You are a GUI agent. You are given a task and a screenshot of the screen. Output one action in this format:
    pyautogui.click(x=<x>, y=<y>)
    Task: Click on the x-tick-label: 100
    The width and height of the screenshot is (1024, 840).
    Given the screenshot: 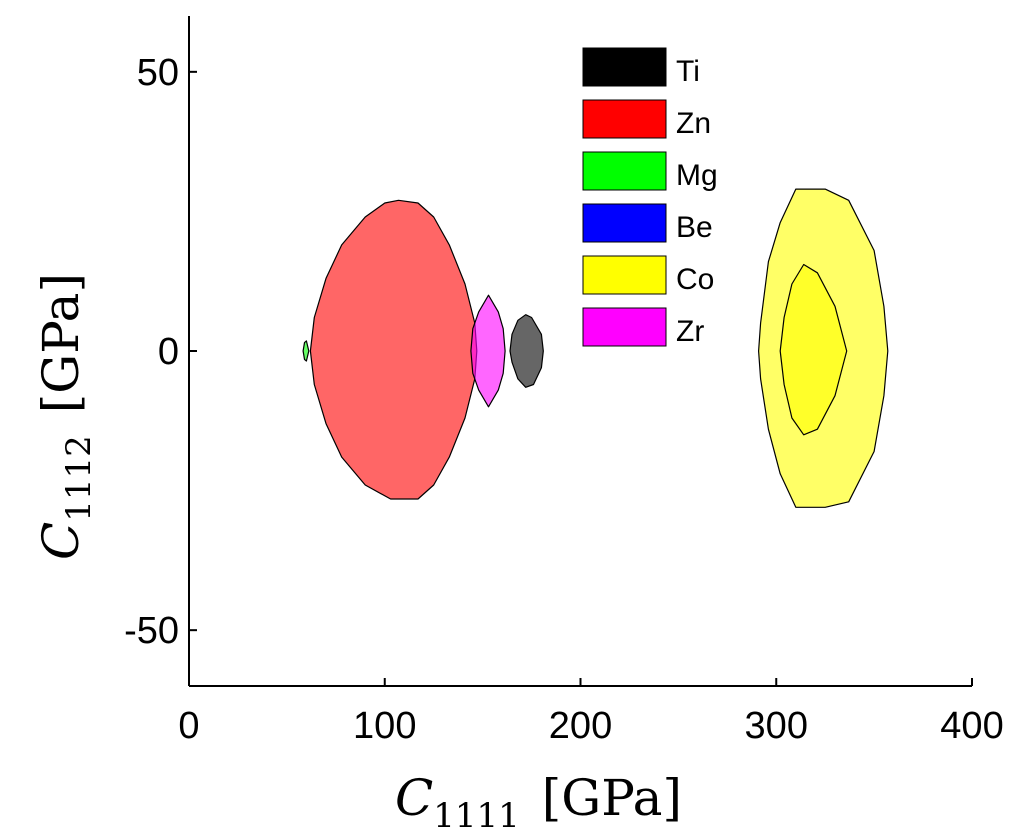 What is the action you would take?
    pyautogui.click(x=384, y=726)
    